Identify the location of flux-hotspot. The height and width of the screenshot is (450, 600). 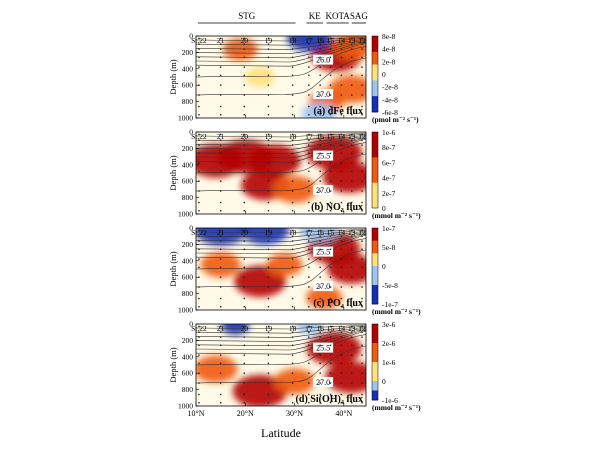
(344, 177).